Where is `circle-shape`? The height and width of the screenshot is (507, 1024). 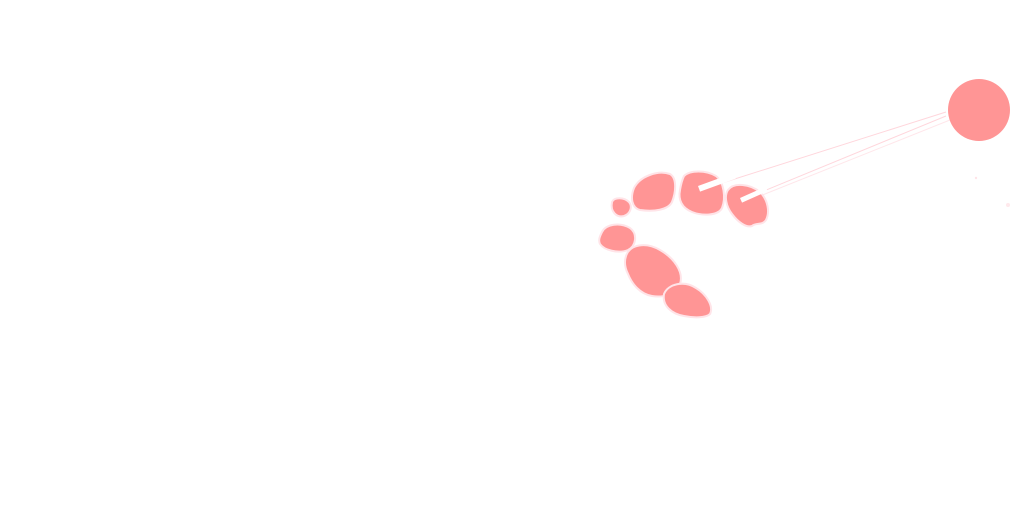 circle-shape is located at coordinates (979, 110).